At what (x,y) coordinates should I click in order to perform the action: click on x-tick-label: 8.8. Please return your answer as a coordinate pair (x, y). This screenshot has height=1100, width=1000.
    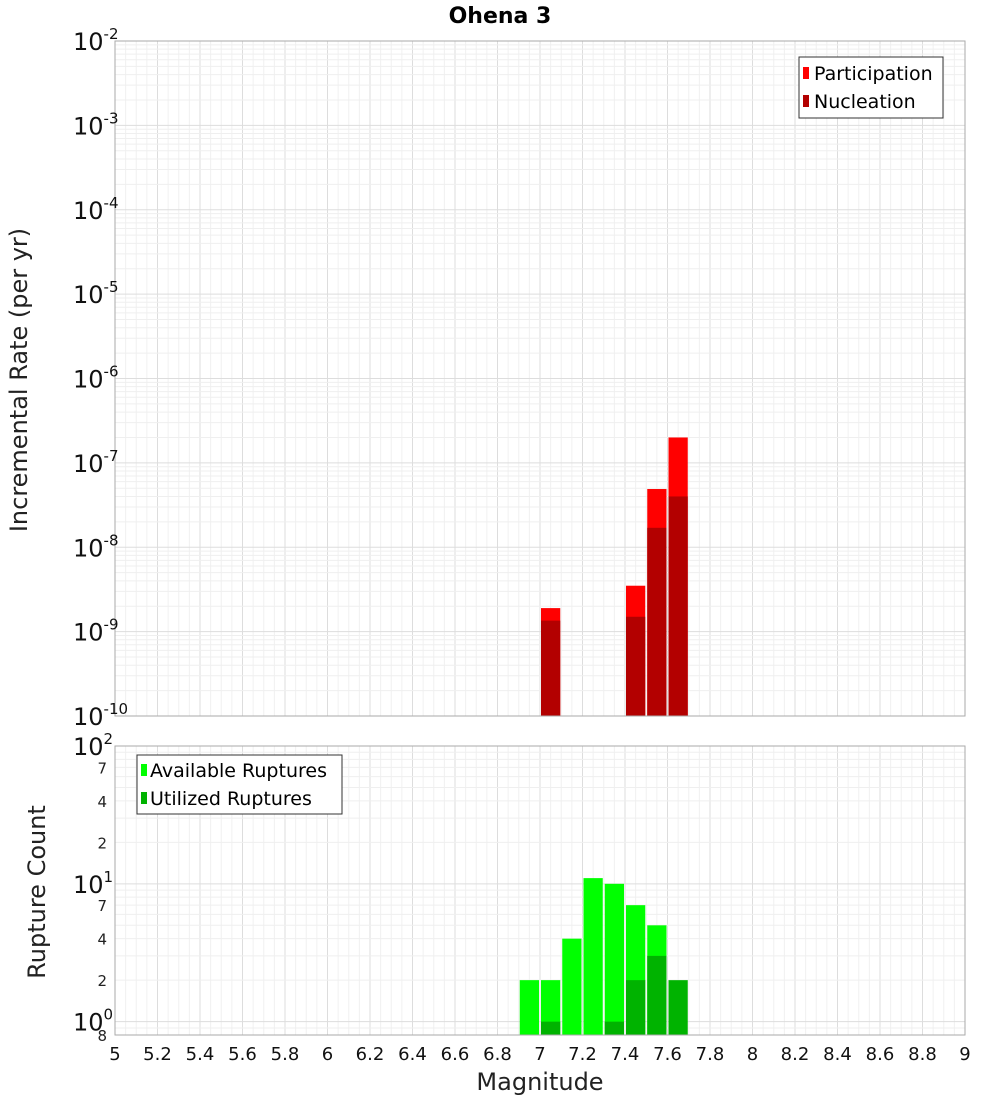
    Looking at the image, I should click on (922, 1054).